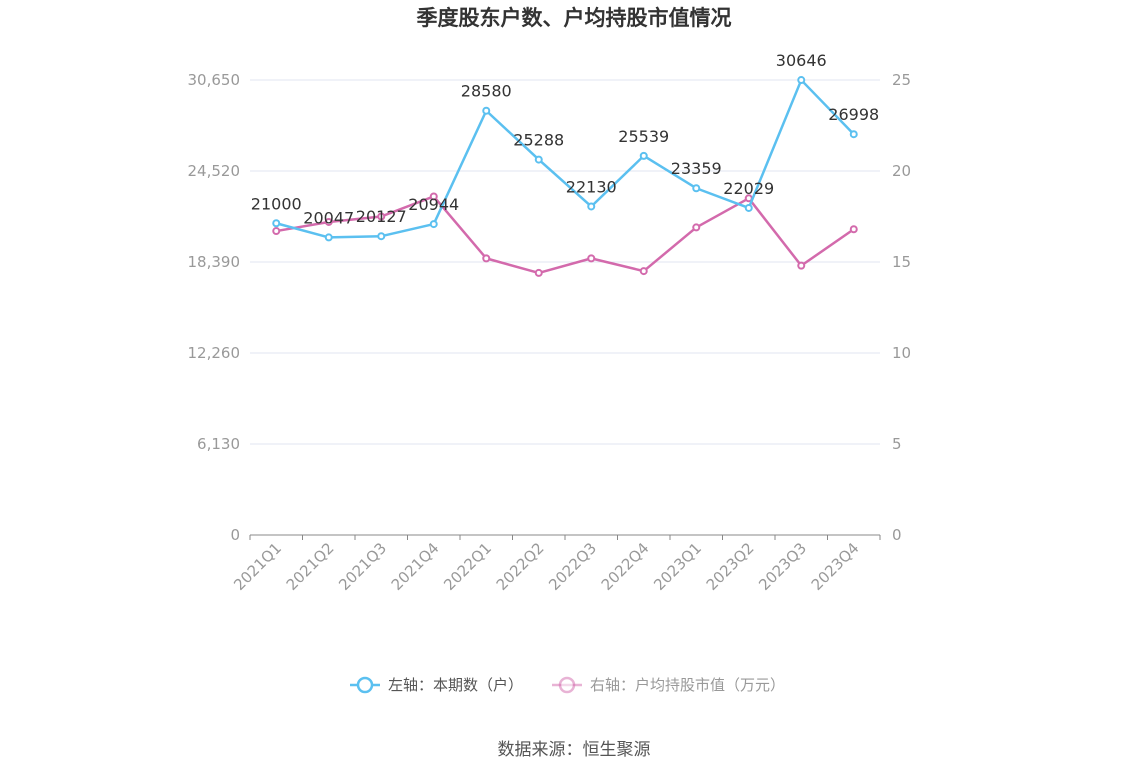 This screenshot has width=1148, height=776. I want to click on x-axis-tick-label: 2021Q1, so click(257, 566).